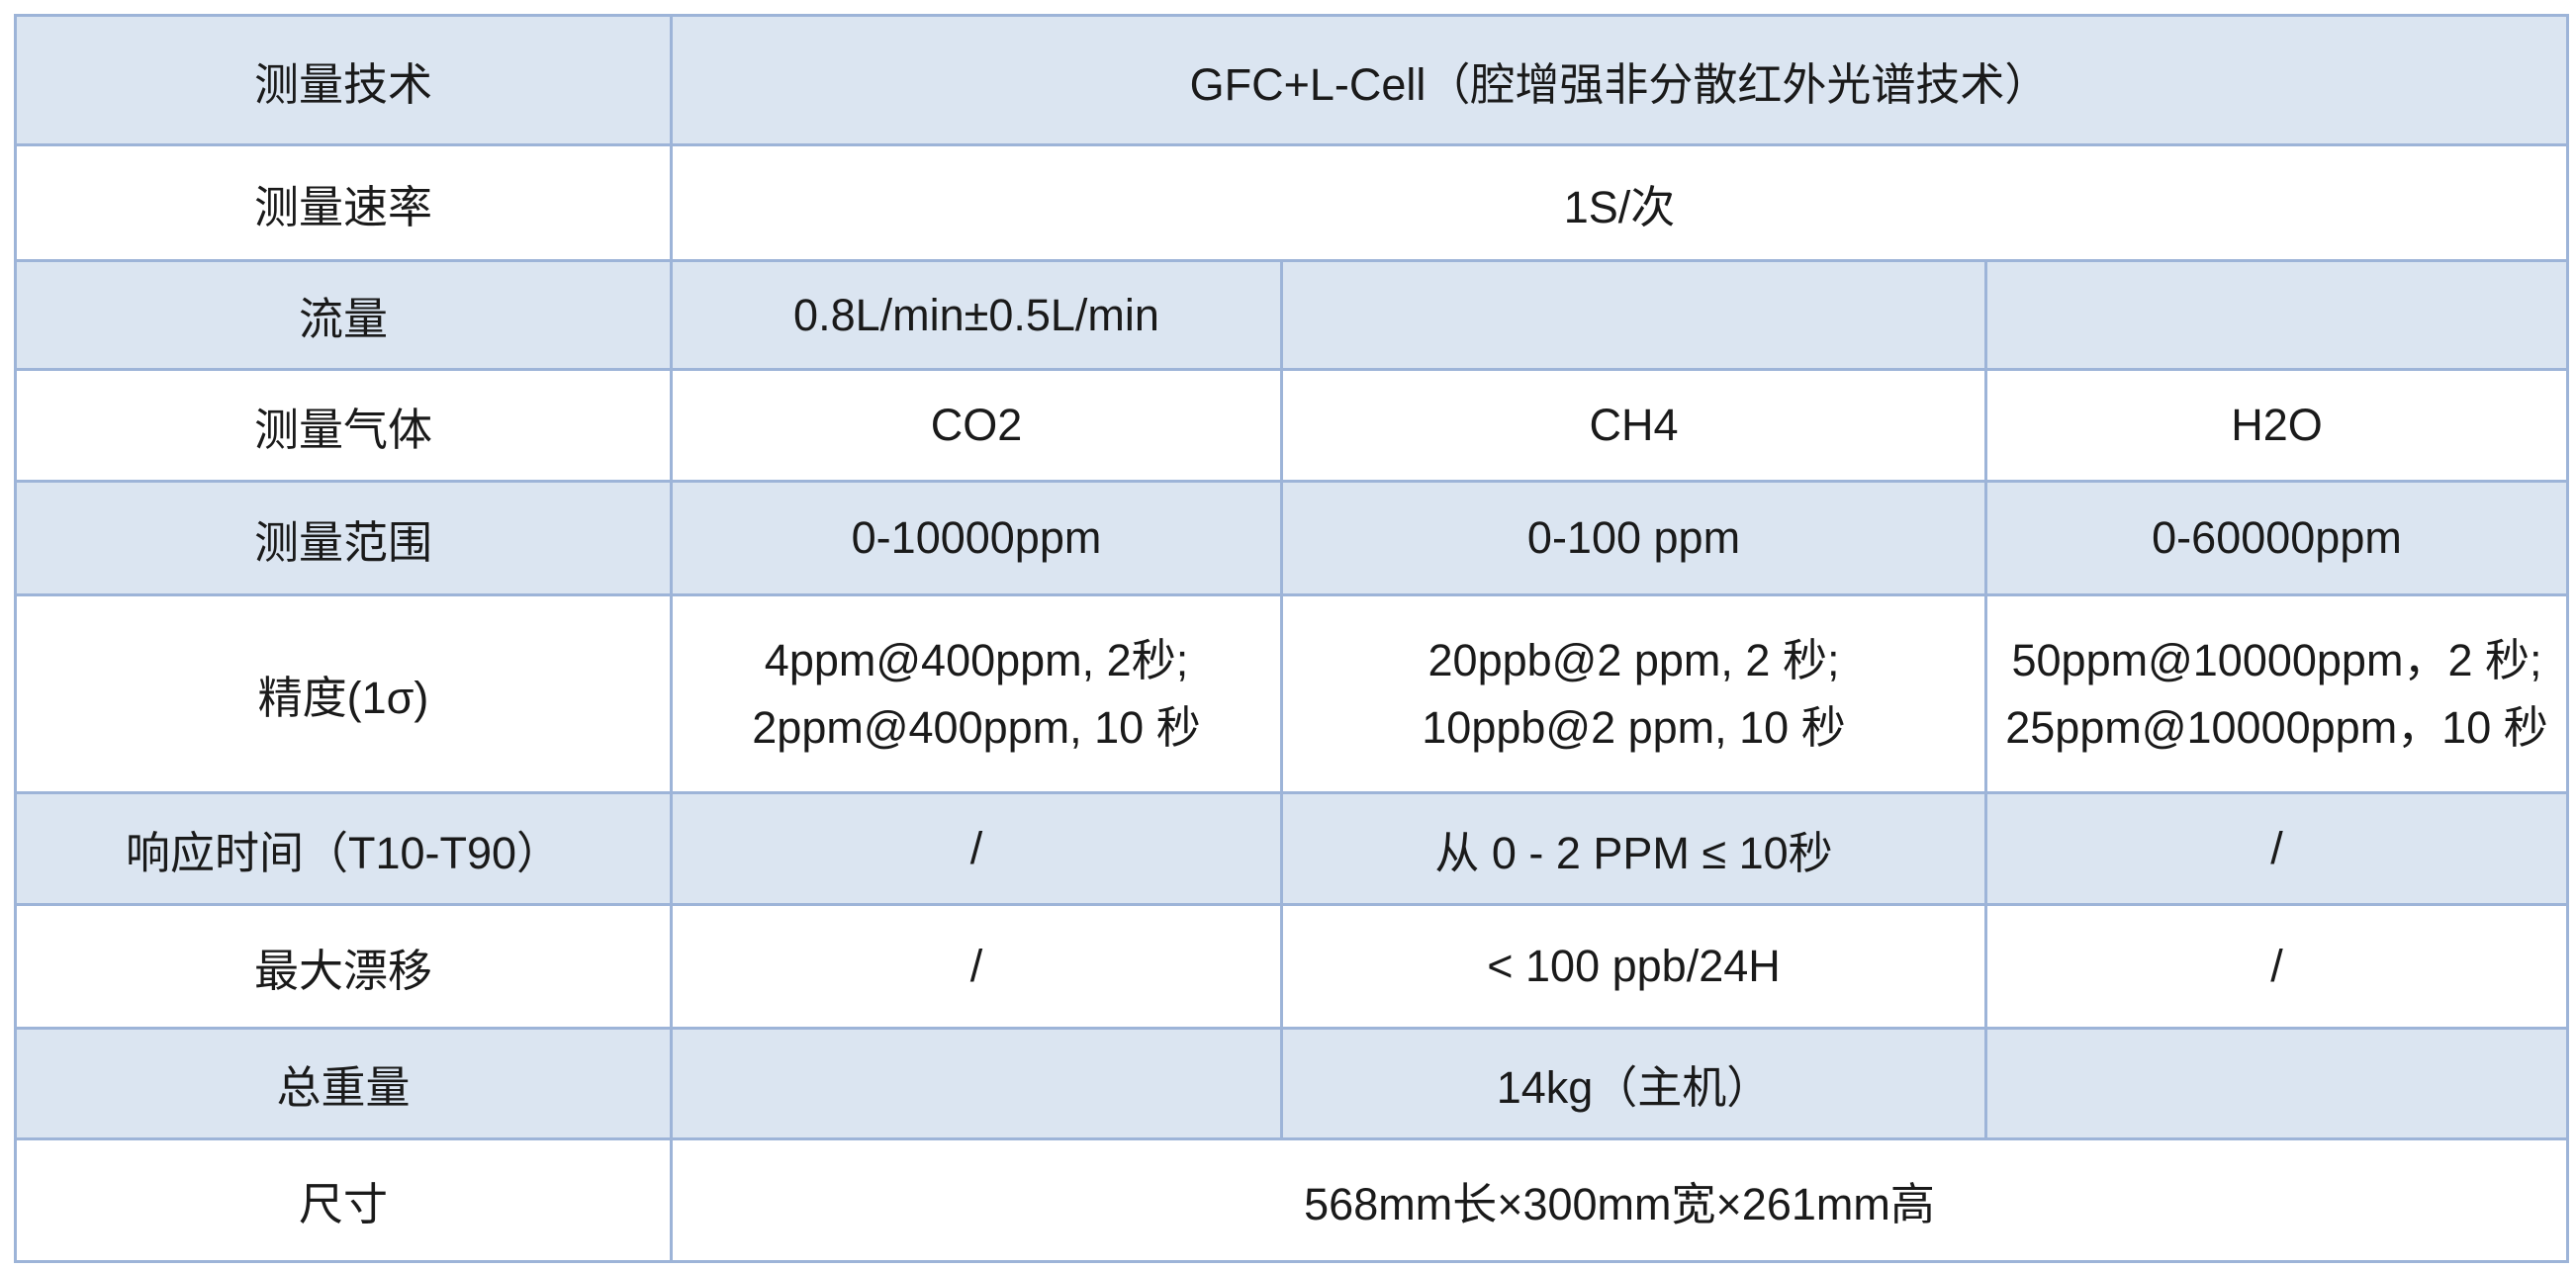 The height and width of the screenshot is (1270, 2576). Describe the element at coordinates (976, 538) in the screenshot. I see `cell-range-co2: 0-10000ppm` at that location.